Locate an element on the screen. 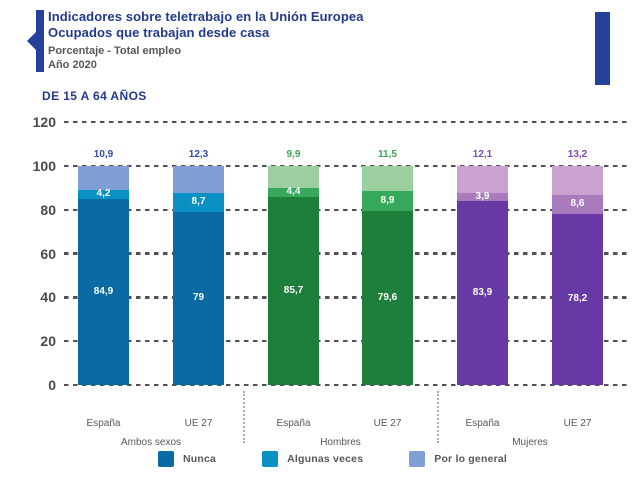 Image resolution: width=640 pixels, height=483 pixels. chart-legend: Nunca Algunas veces Por lo general is located at coordinates (332, 459).